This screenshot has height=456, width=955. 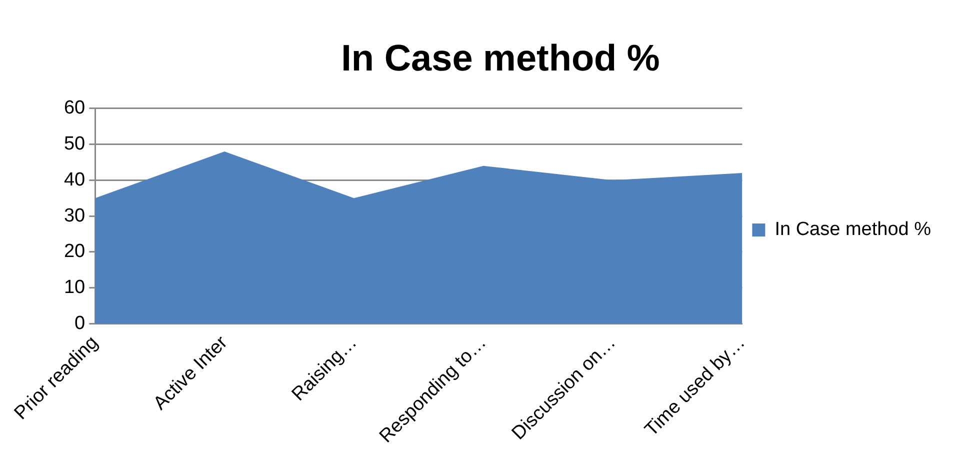 What do you see at coordinates (75, 108) in the screenshot?
I see `y-tick-label: 60` at bounding box center [75, 108].